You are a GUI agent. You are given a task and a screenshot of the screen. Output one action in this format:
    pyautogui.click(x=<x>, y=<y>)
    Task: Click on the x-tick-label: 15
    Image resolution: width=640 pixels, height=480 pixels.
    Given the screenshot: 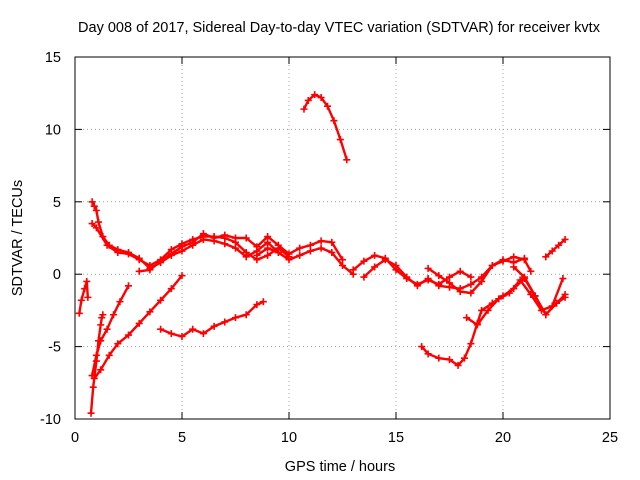 What is the action you would take?
    pyautogui.click(x=396, y=438)
    